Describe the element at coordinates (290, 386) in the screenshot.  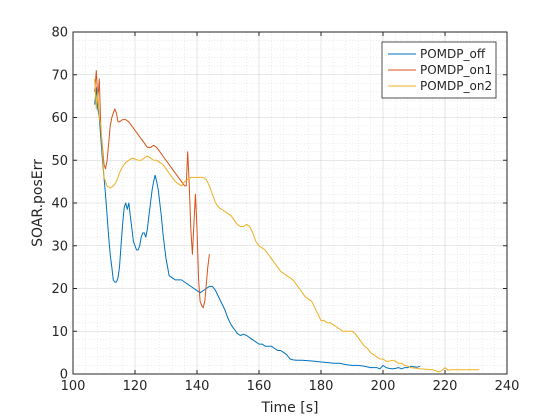
I see `x-tick-labels: 100 120 140 160 180 200 220 240` at that location.